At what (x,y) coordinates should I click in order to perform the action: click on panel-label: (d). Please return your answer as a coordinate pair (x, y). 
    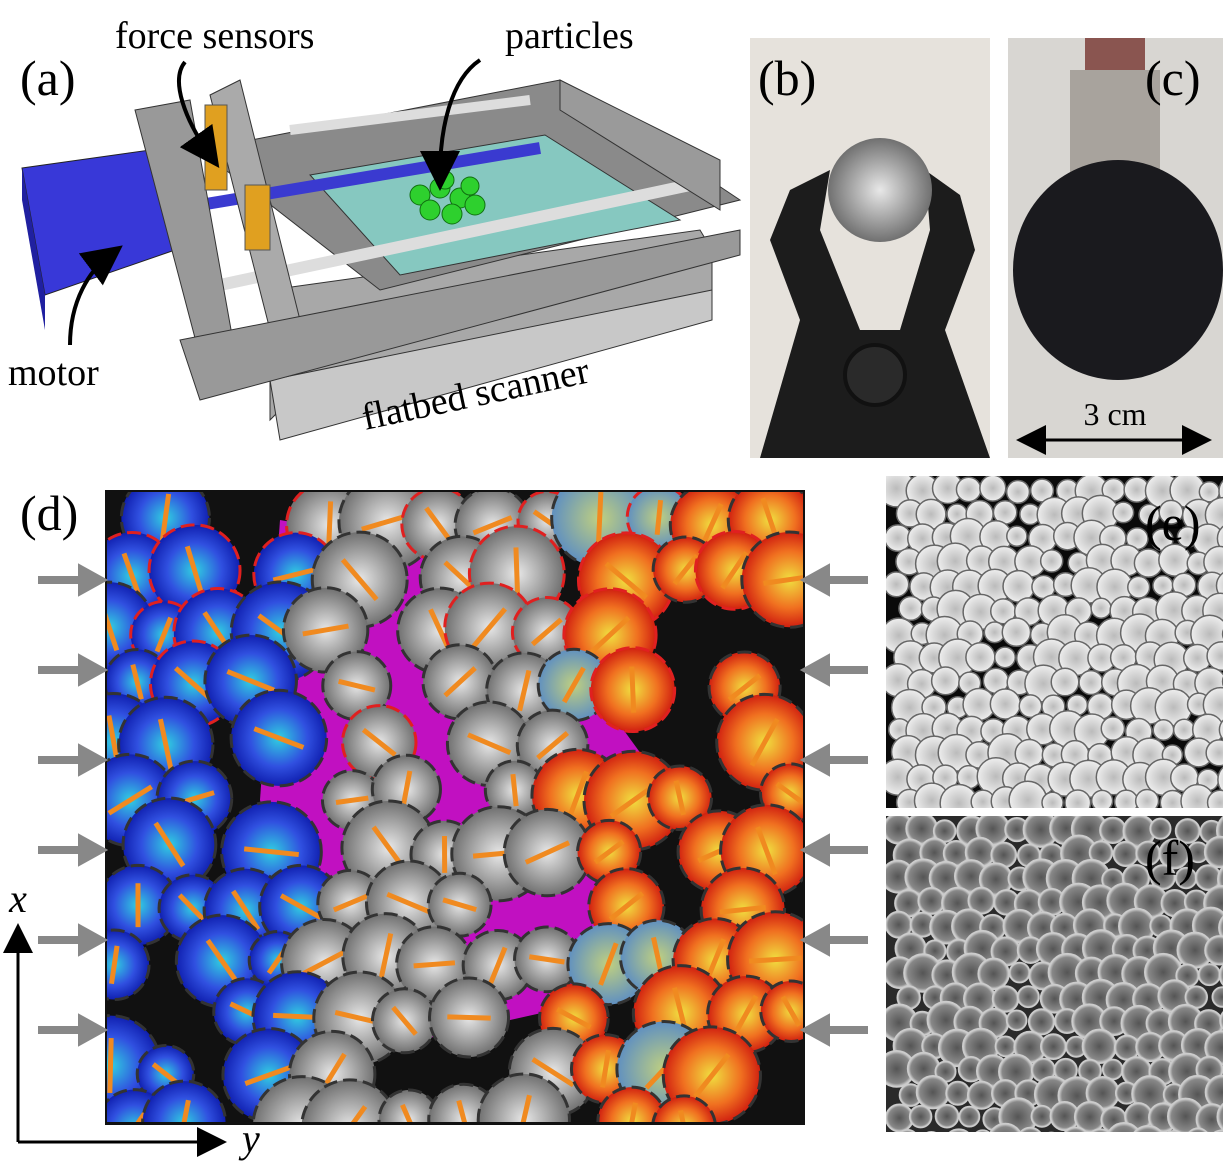
    Looking at the image, I should click on (49, 513).